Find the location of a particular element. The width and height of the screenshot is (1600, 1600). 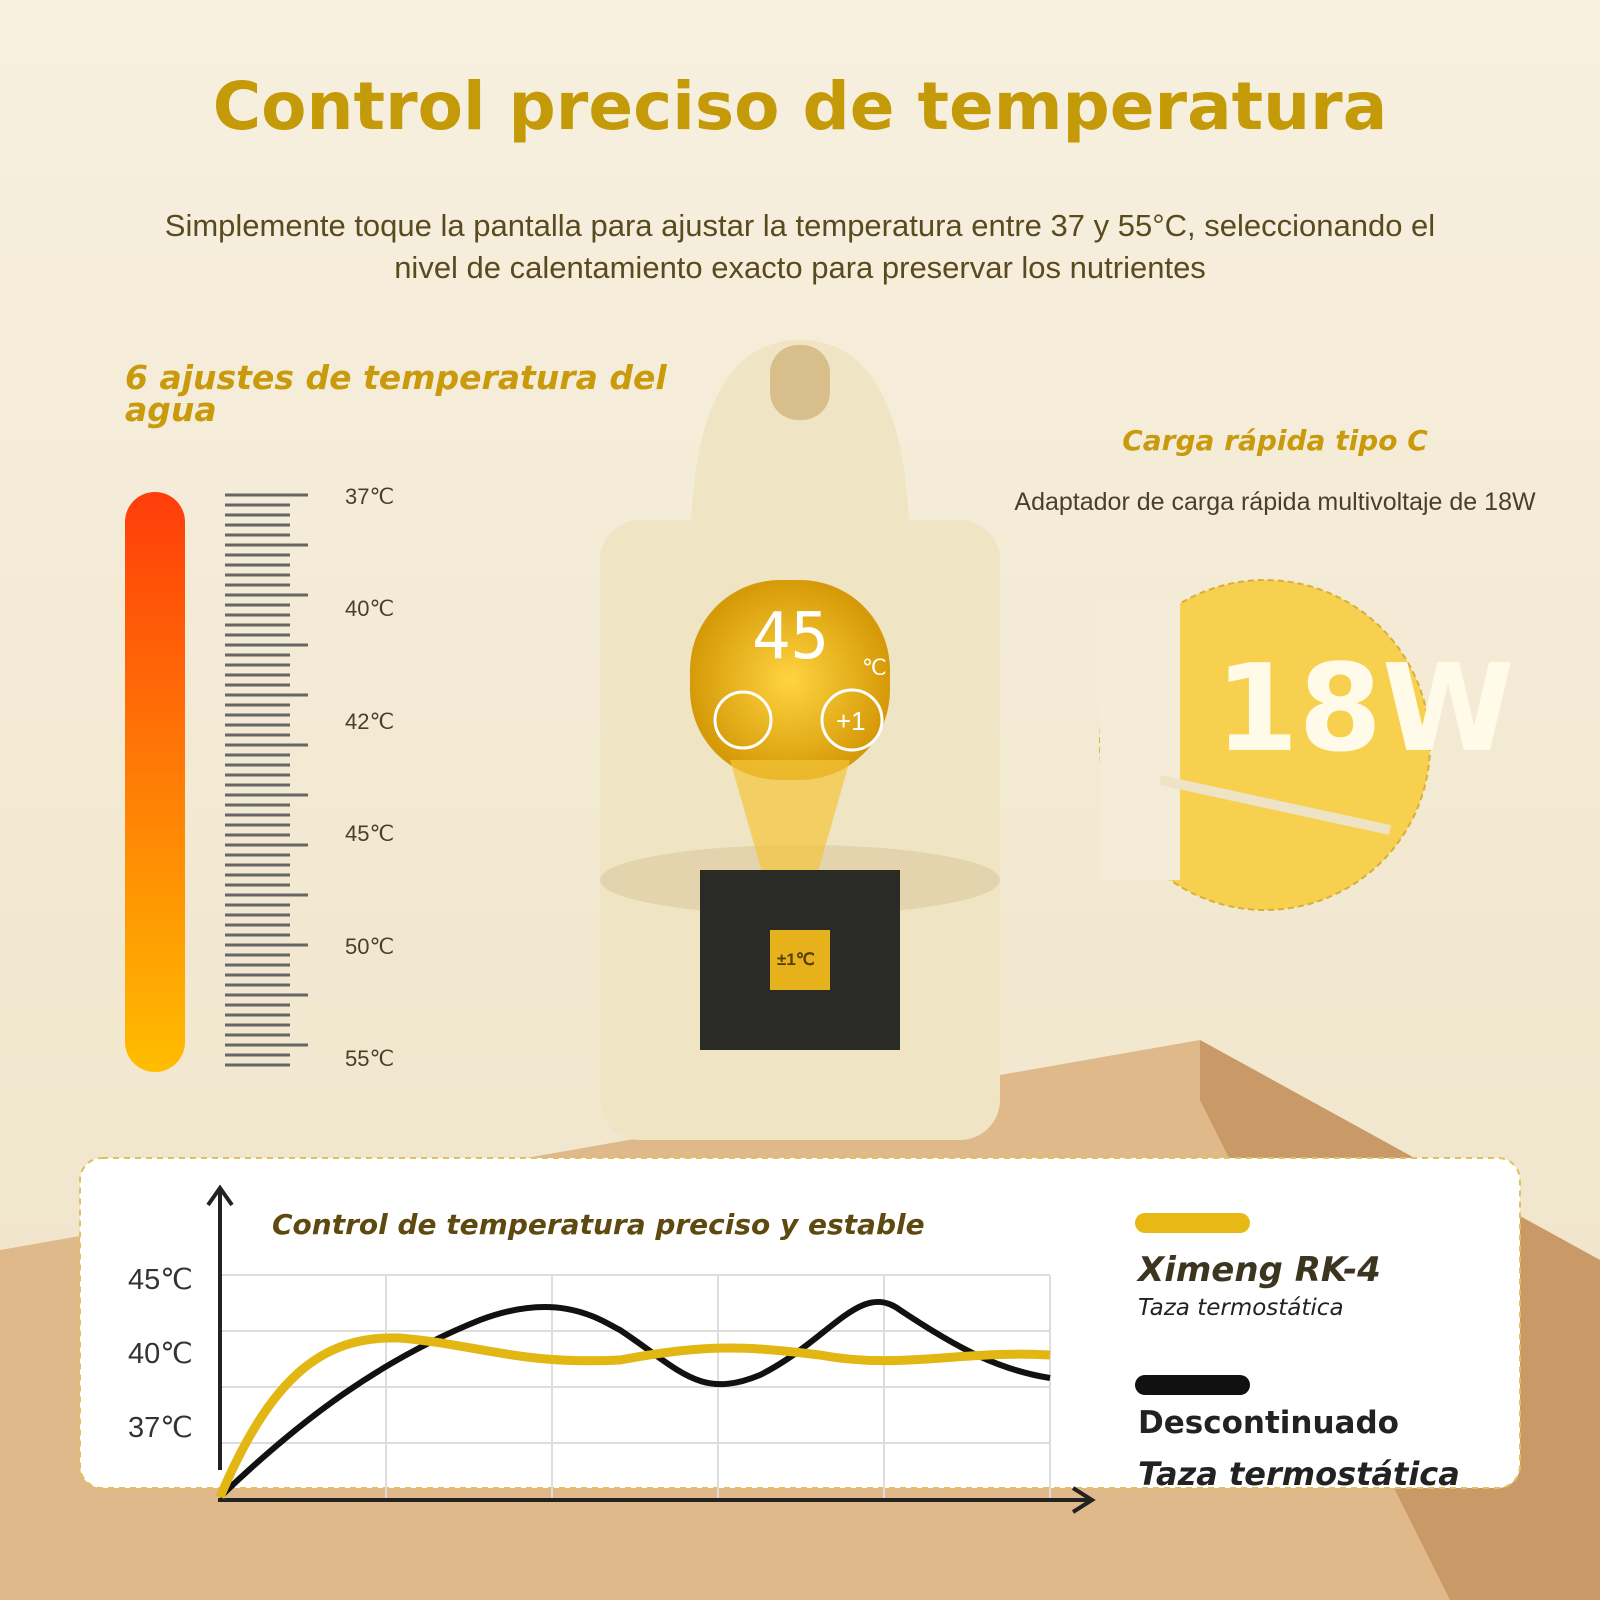

scale-label: 42℃ is located at coordinates (370, 721).